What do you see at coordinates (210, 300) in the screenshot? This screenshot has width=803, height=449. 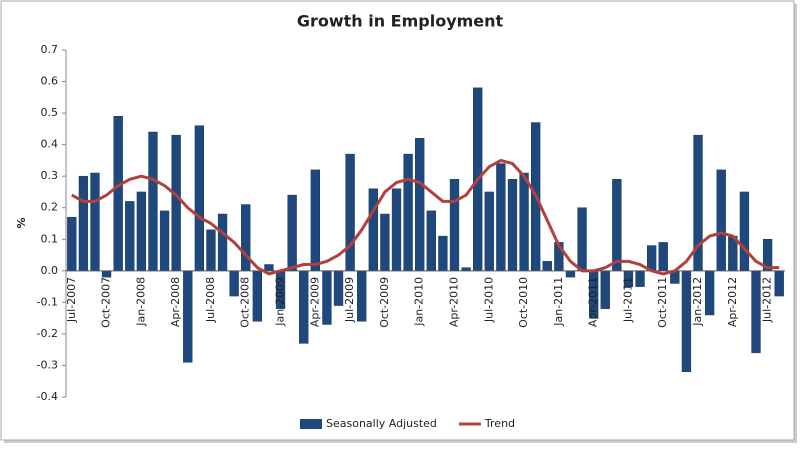 I see `x-tick-label: Jul-2008` at bounding box center [210, 300].